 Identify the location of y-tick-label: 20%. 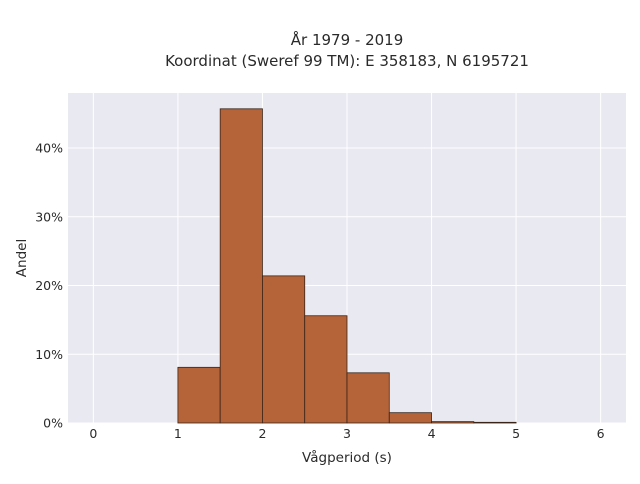
(49, 285).